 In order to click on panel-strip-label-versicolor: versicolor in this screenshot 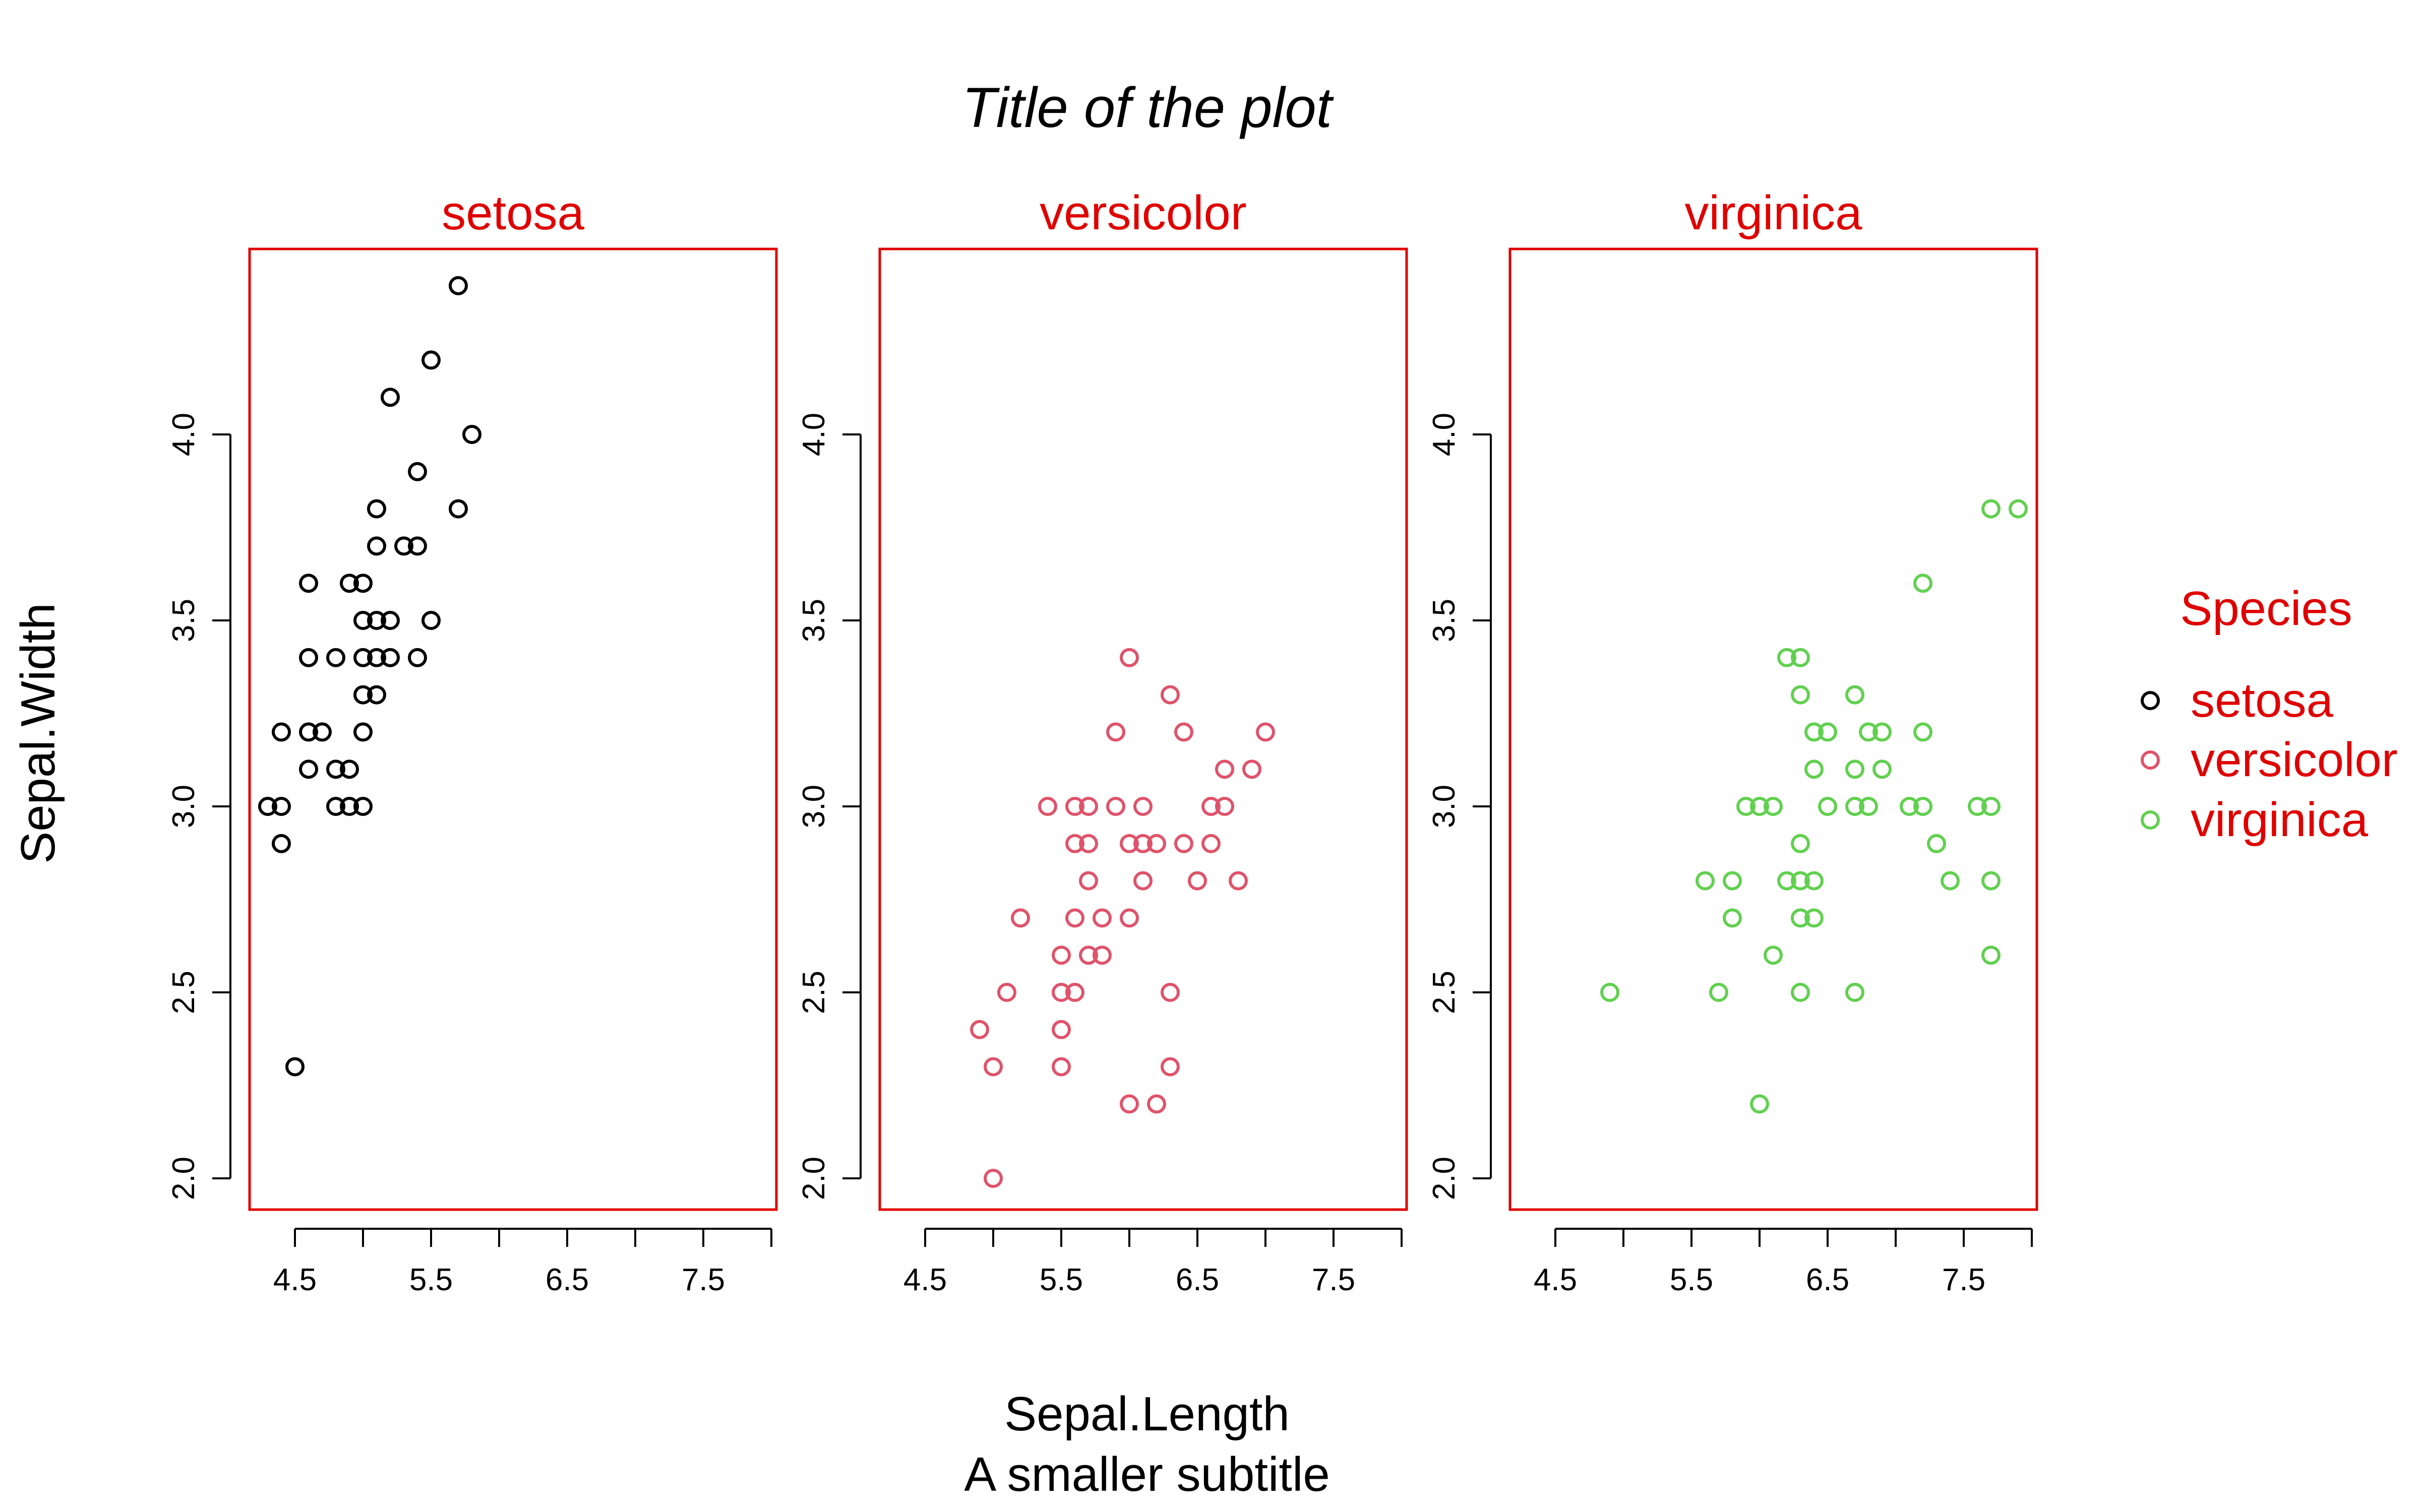, I will do `click(1143, 213)`.